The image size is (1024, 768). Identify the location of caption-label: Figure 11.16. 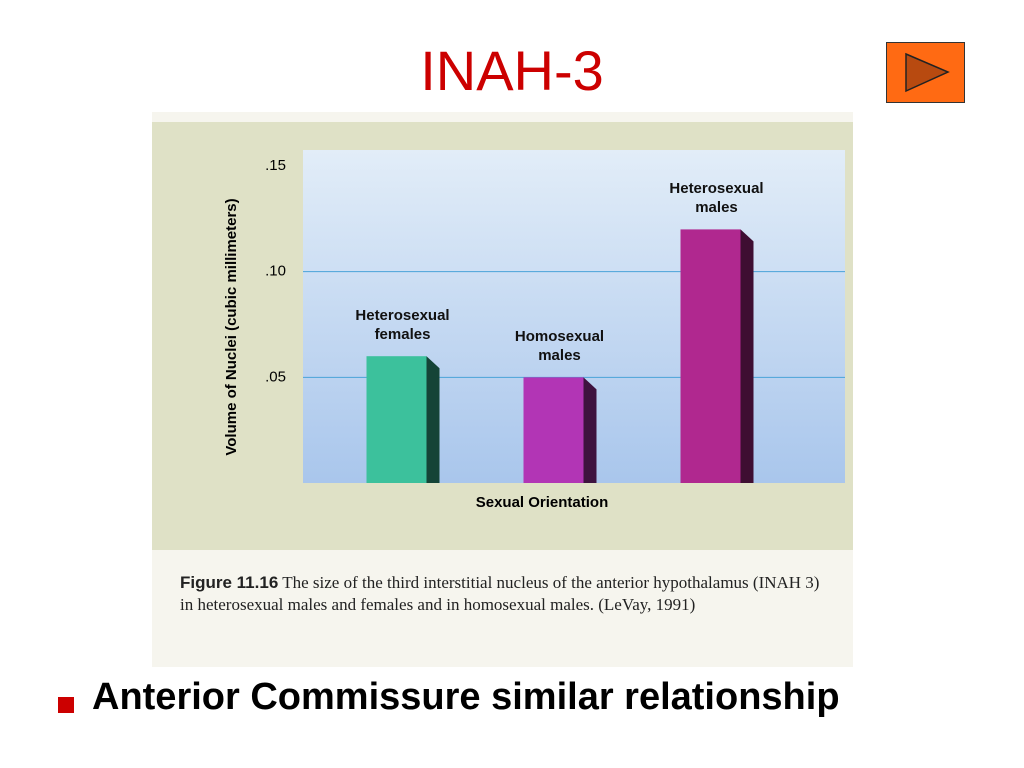
(229, 582).